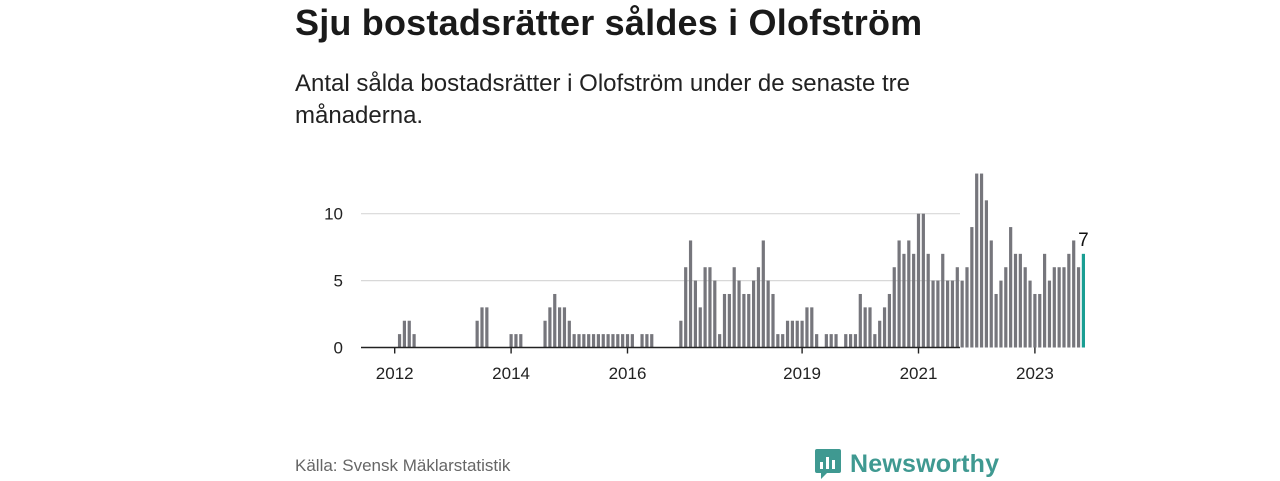 Image resolution: width=1280 pixels, height=481 pixels. Describe the element at coordinates (1083, 240) in the screenshot. I see `data-label-last: 7` at that location.